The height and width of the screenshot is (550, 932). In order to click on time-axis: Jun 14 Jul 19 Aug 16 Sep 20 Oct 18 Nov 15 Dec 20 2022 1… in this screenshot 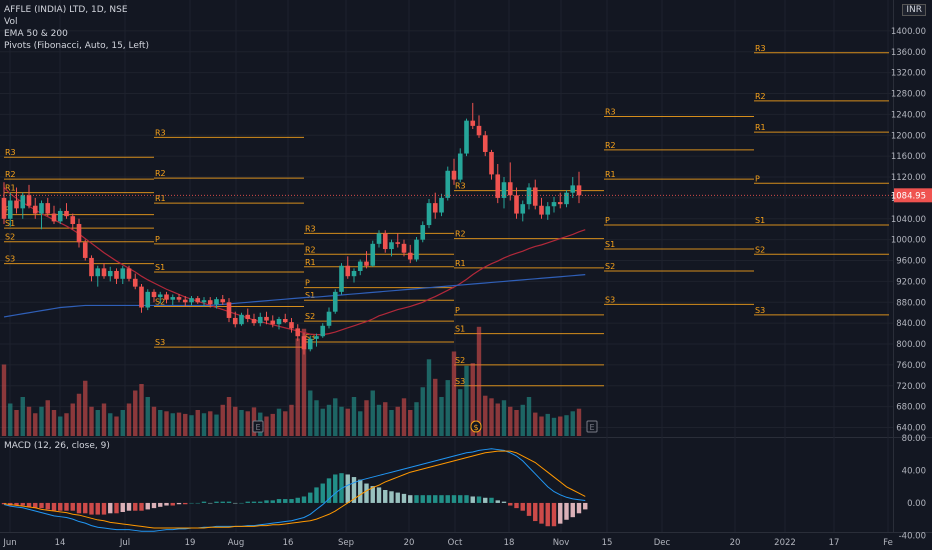, I will do `click(447, 543)`.